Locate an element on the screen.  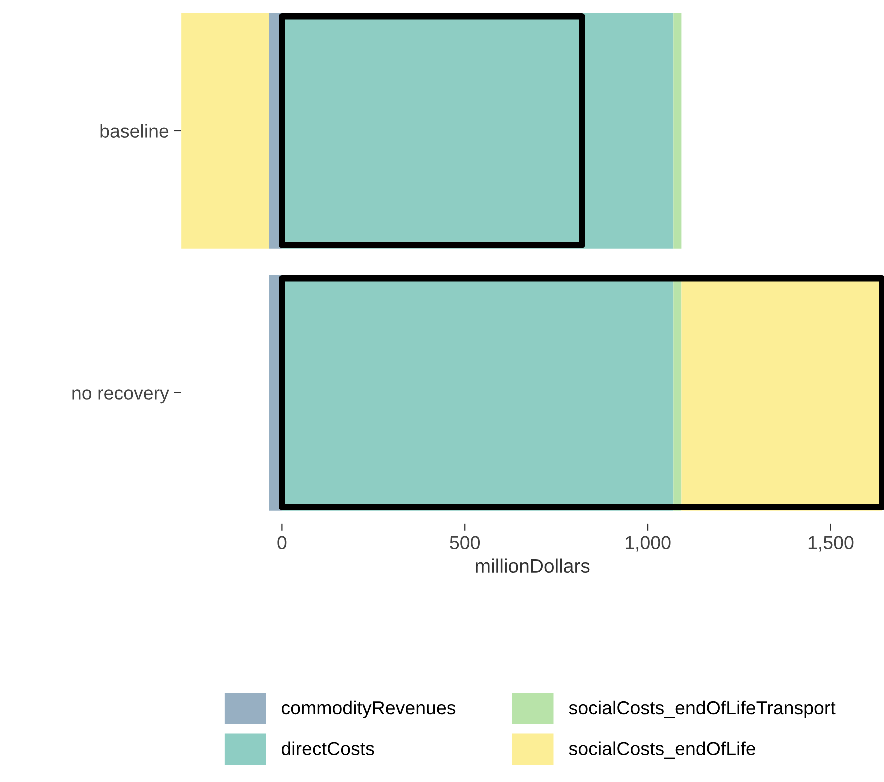
x-tick-label: 500 is located at coordinates (465, 543).